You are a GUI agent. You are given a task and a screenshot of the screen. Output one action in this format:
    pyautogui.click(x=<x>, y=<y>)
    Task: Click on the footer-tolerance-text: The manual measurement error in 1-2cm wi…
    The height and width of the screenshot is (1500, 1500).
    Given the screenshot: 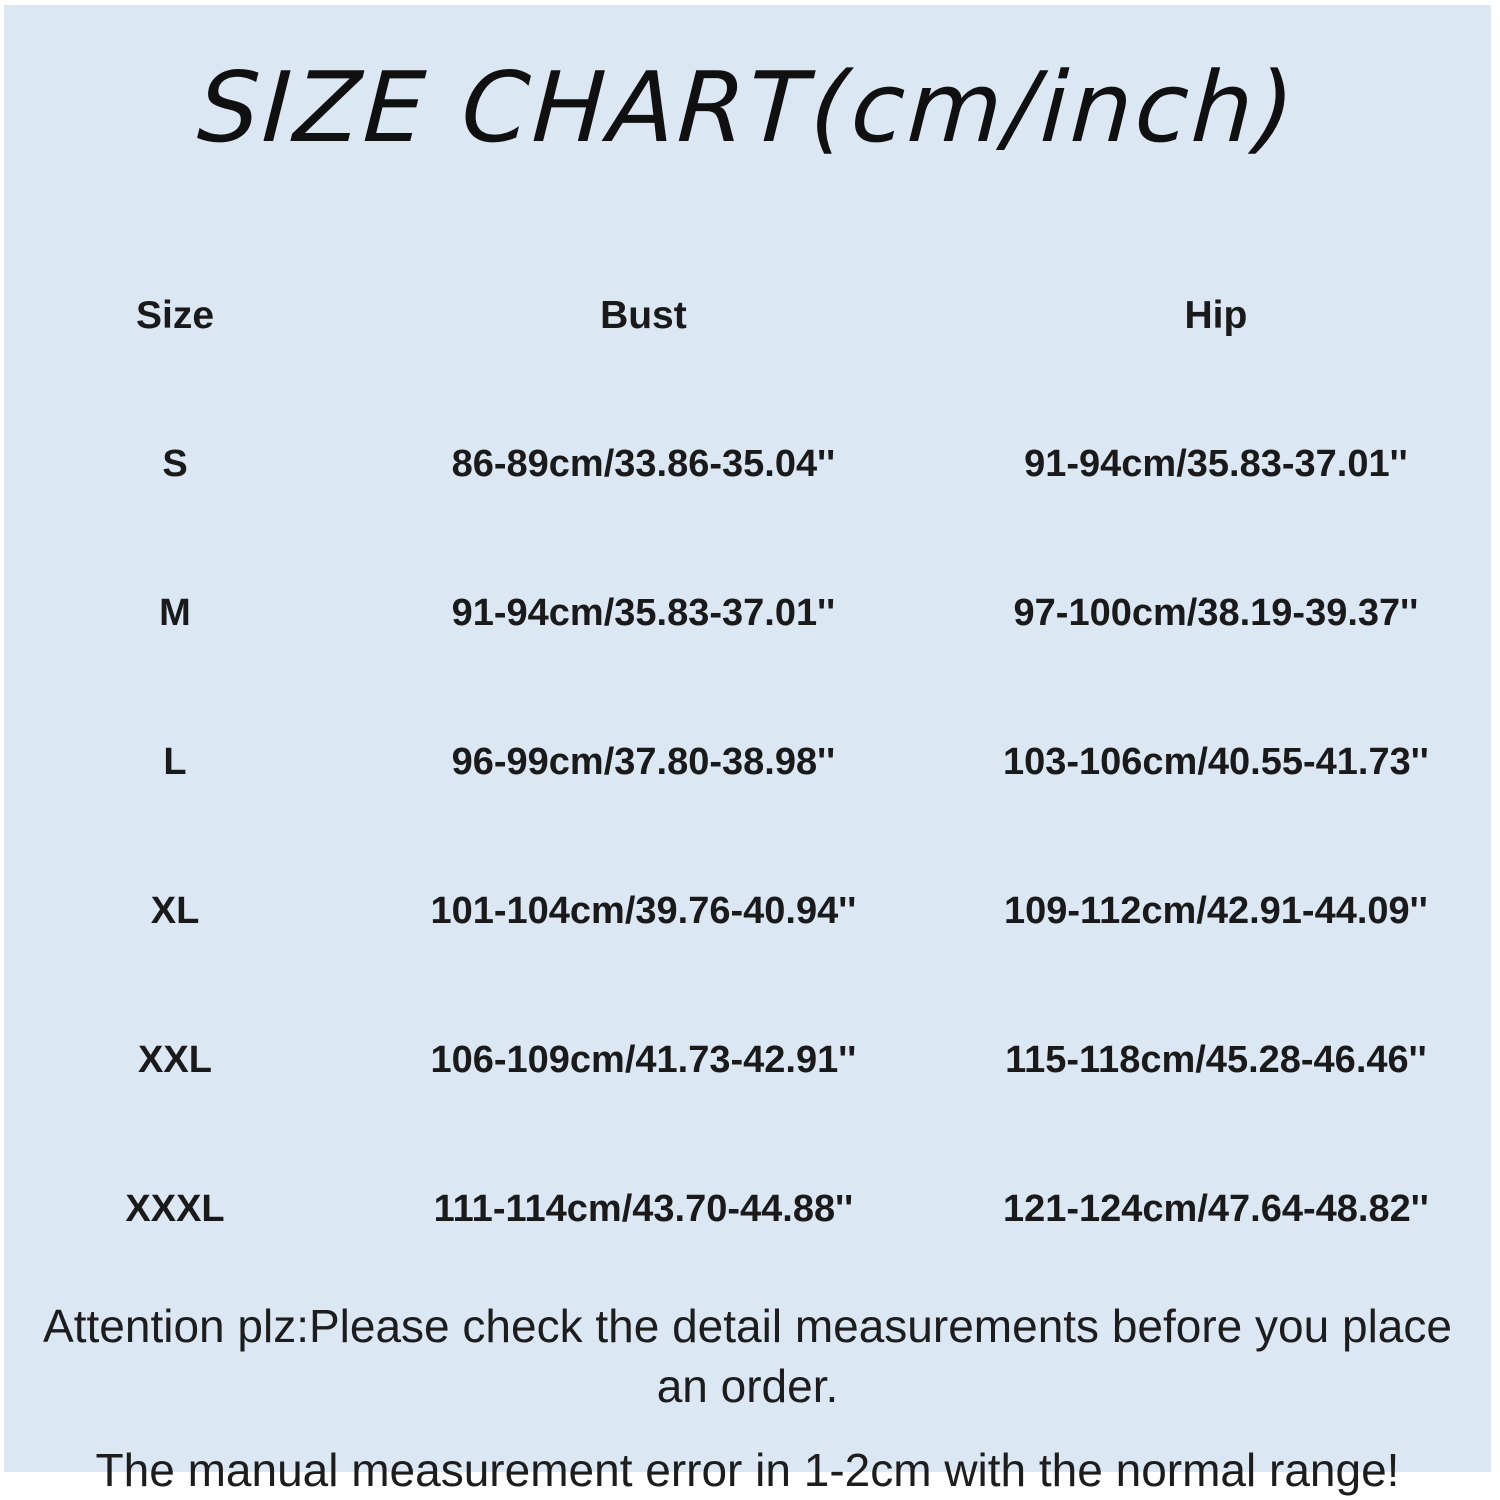 What is the action you would take?
    pyautogui.click(x=747, y=1470)
    